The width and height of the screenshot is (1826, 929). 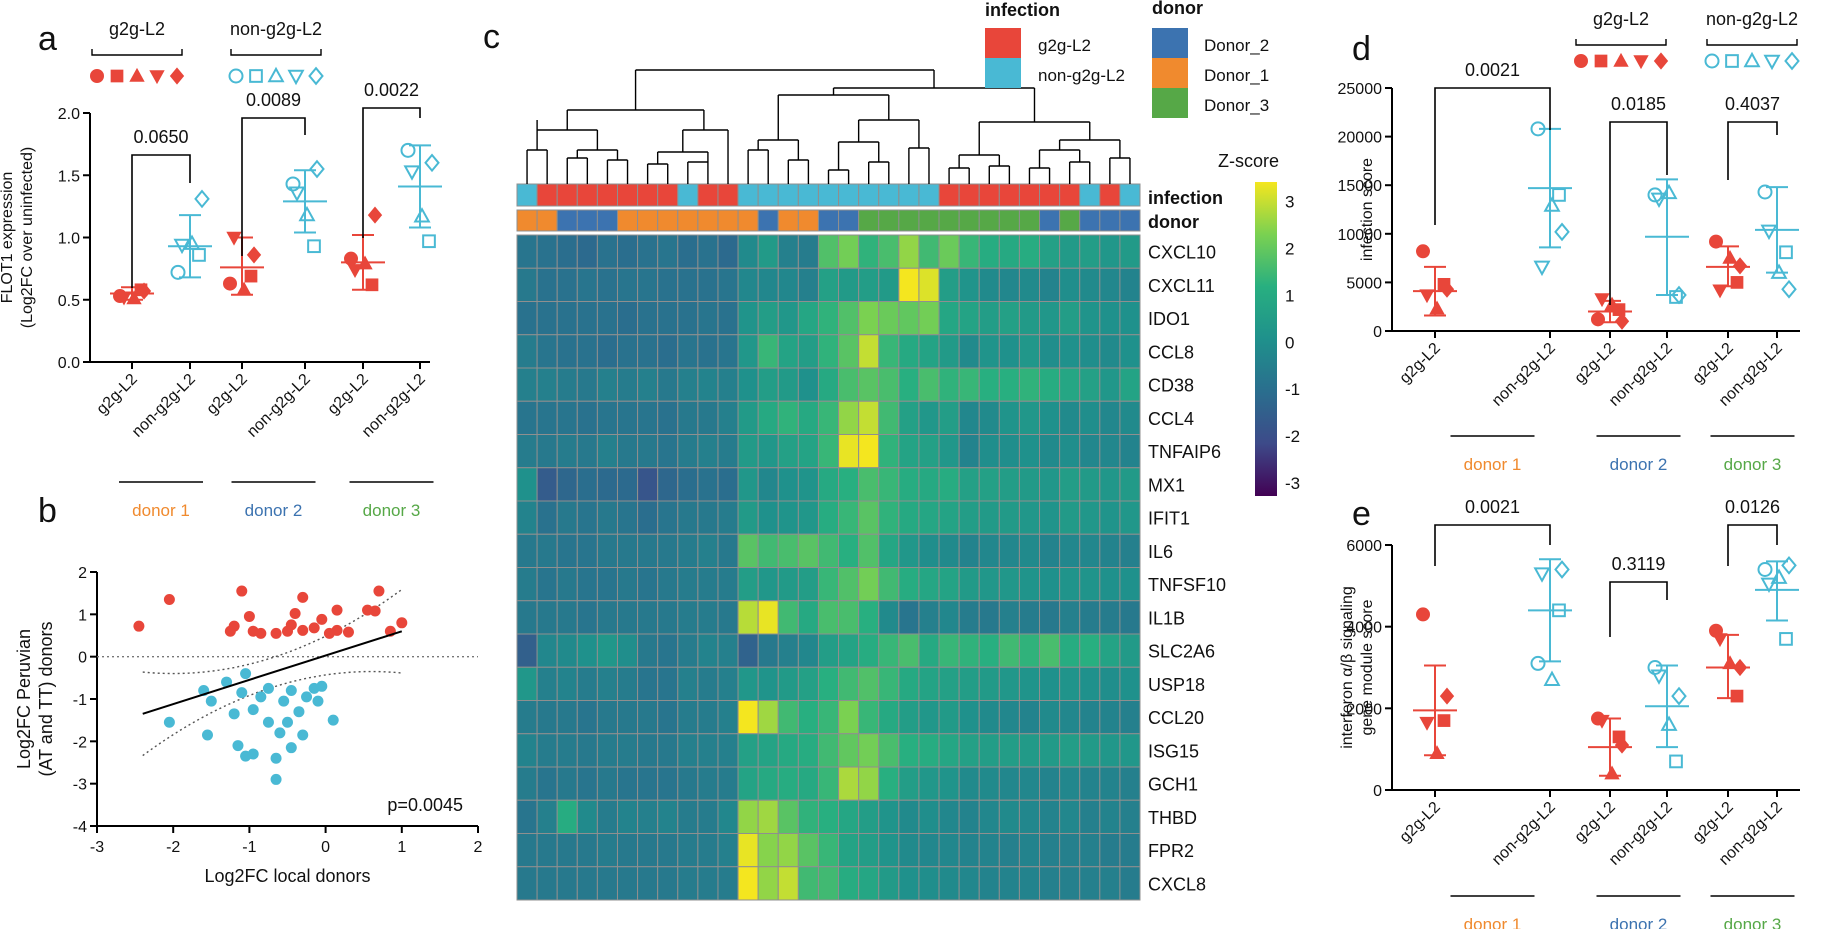 What do you see at coordinates (80, 742) in the screenshot?
I see `y-tick-label: -2` at bounding box center [80, 742].